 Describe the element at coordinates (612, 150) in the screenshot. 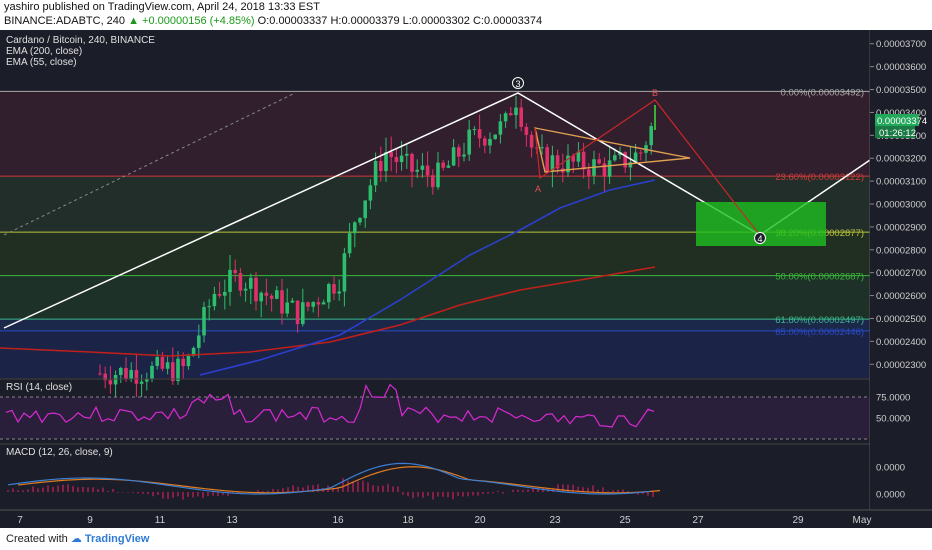

I see `triangle-pattern` at that location.